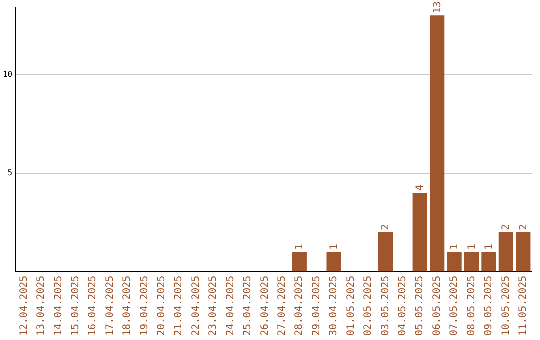 The width and height of the screenshot is (540, 340). What do you see at coordinates (7, 74) in the screenshot?
I see `y-tick-label: 10` at bounding box center [7, 74].